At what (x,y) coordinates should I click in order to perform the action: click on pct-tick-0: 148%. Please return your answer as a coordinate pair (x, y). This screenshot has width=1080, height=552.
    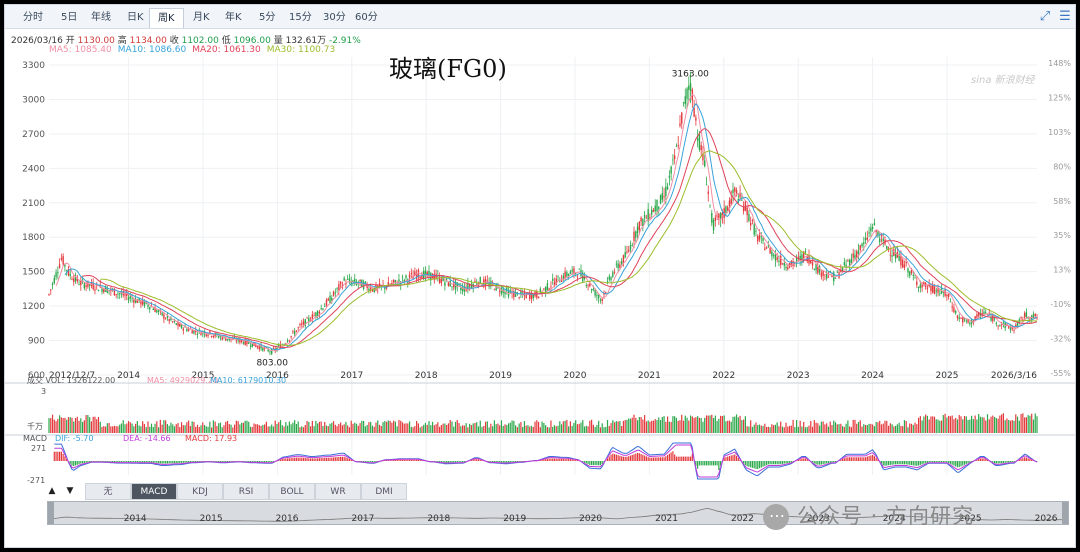
    Looking at the image, I should click on (1059, 63).